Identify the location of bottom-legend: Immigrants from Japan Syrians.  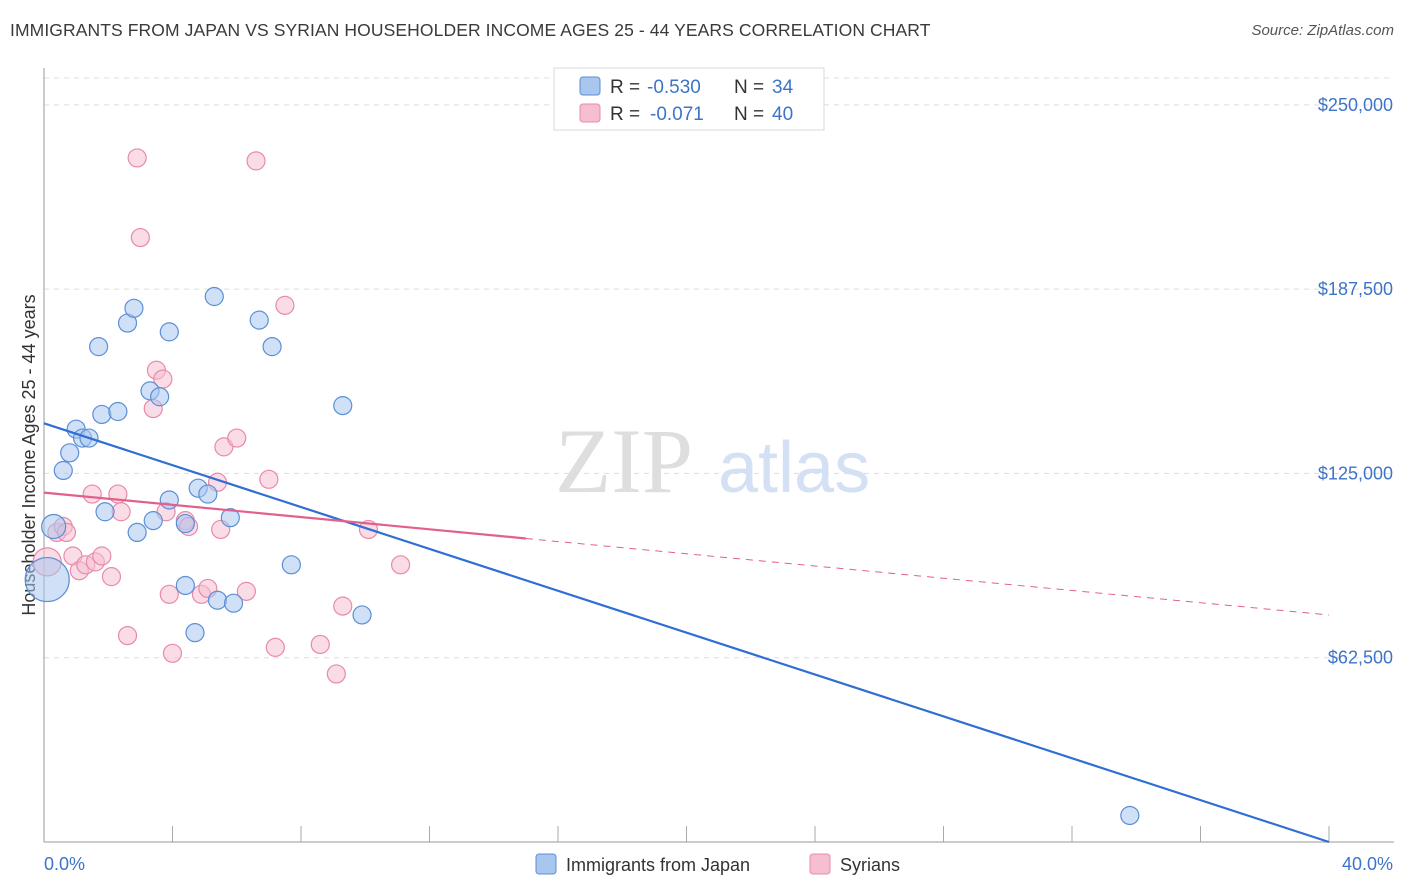
(717, 864).